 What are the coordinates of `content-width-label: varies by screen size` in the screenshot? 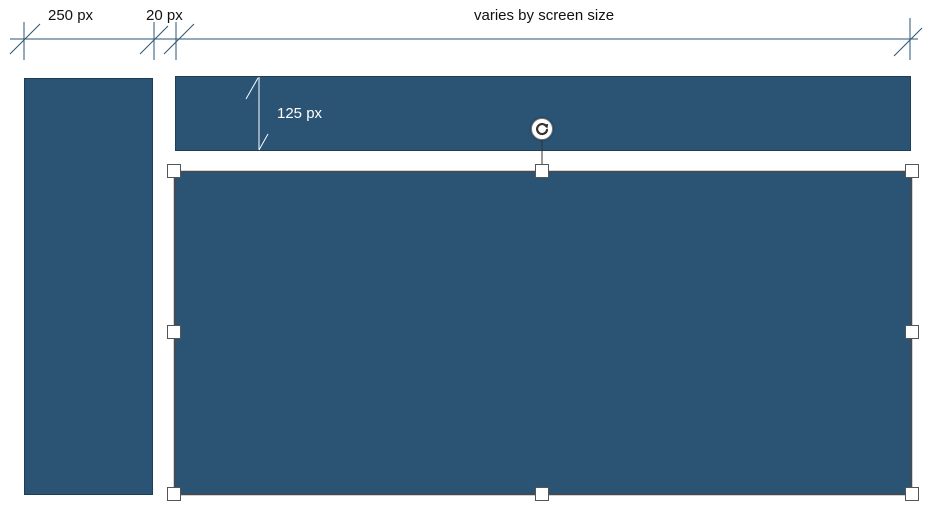 It's located at (544, 15).